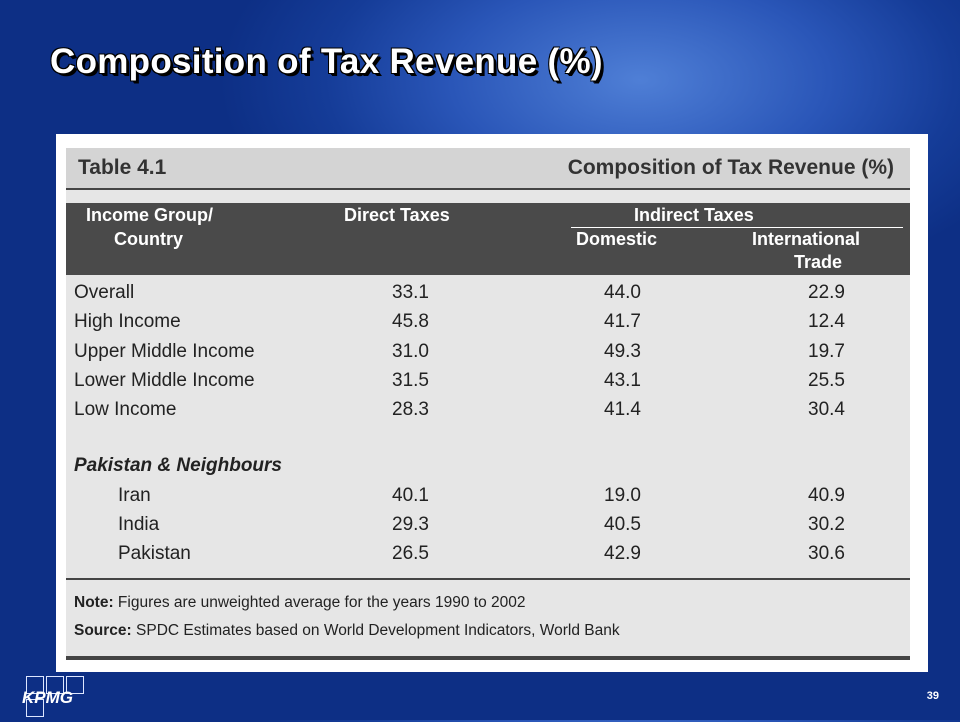 The height and width of the screenshot is (722, 960). I want to click on header-divider, so click(737, 227).